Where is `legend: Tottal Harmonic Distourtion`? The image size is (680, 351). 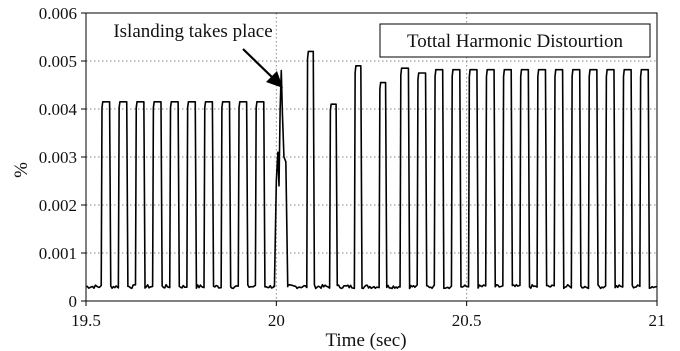
legend: Tottal Harmonic Distourtion is located at coordinates (515, 40).